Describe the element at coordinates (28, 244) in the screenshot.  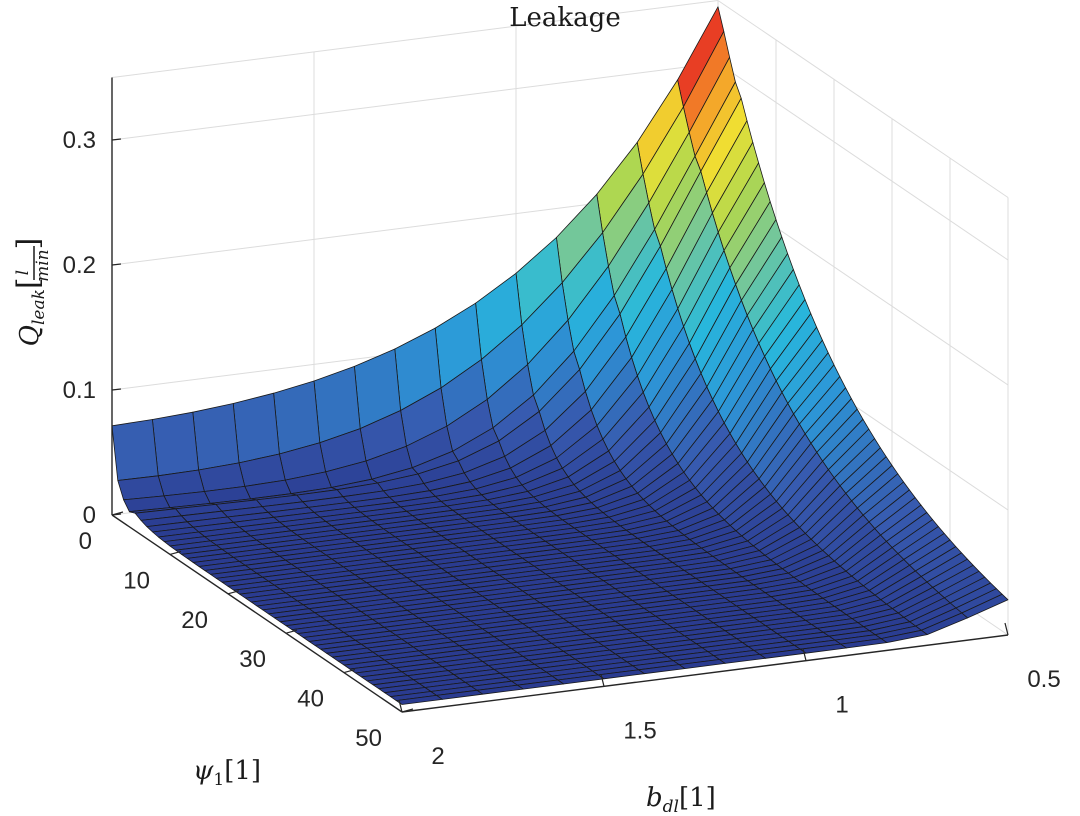
I see `z-axis-label-close-bracket: ]` at that location.